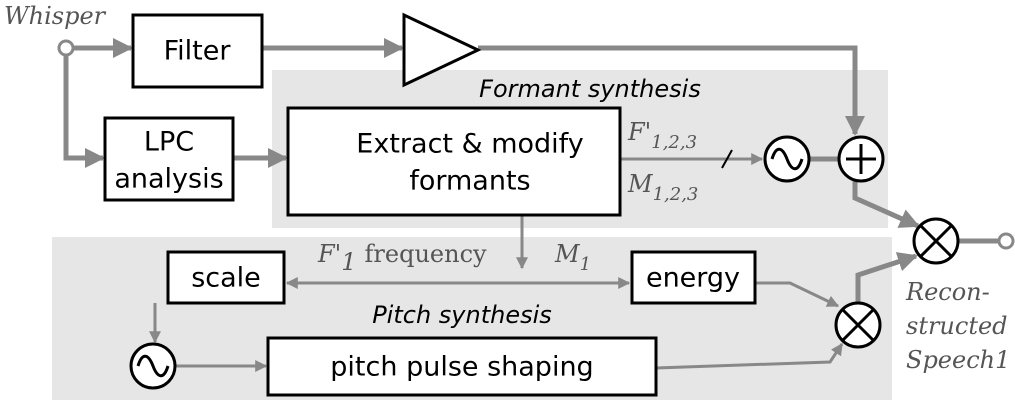 The image size is (1015, 400). Describe the element at coordinates (947, 292) in the screenshot. I see `output-label: Recon-` at that location.